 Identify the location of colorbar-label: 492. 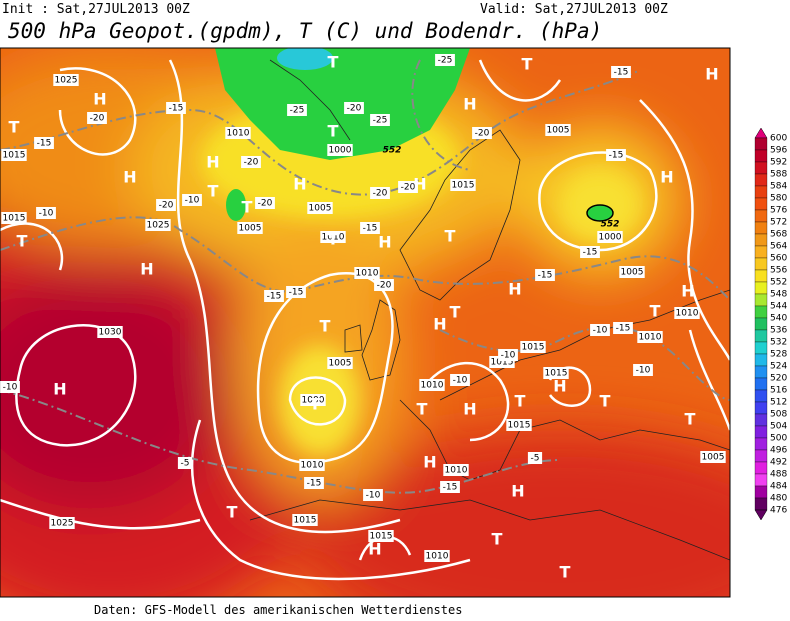
(778, 463).